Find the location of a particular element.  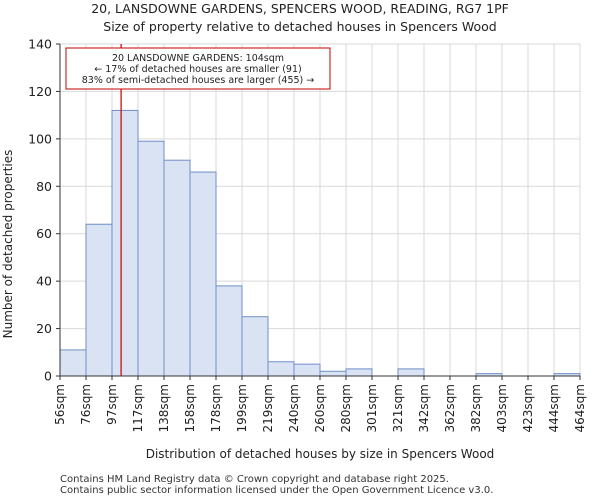

x-tick-label: 178sqm is located at coordinates (216, 408).